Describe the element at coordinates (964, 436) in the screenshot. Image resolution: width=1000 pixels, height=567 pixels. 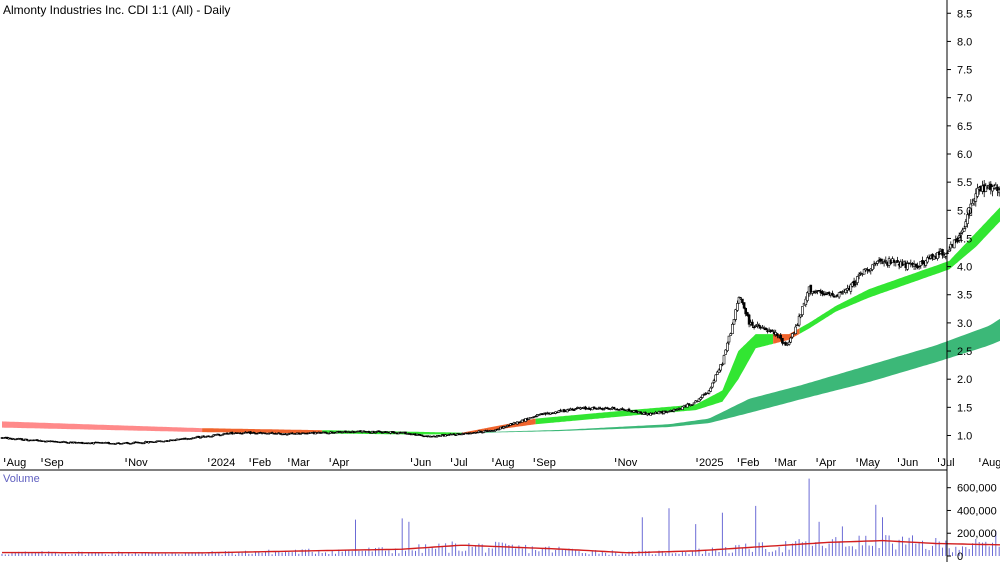
I see `price-tick-label: 1.0` at that location.